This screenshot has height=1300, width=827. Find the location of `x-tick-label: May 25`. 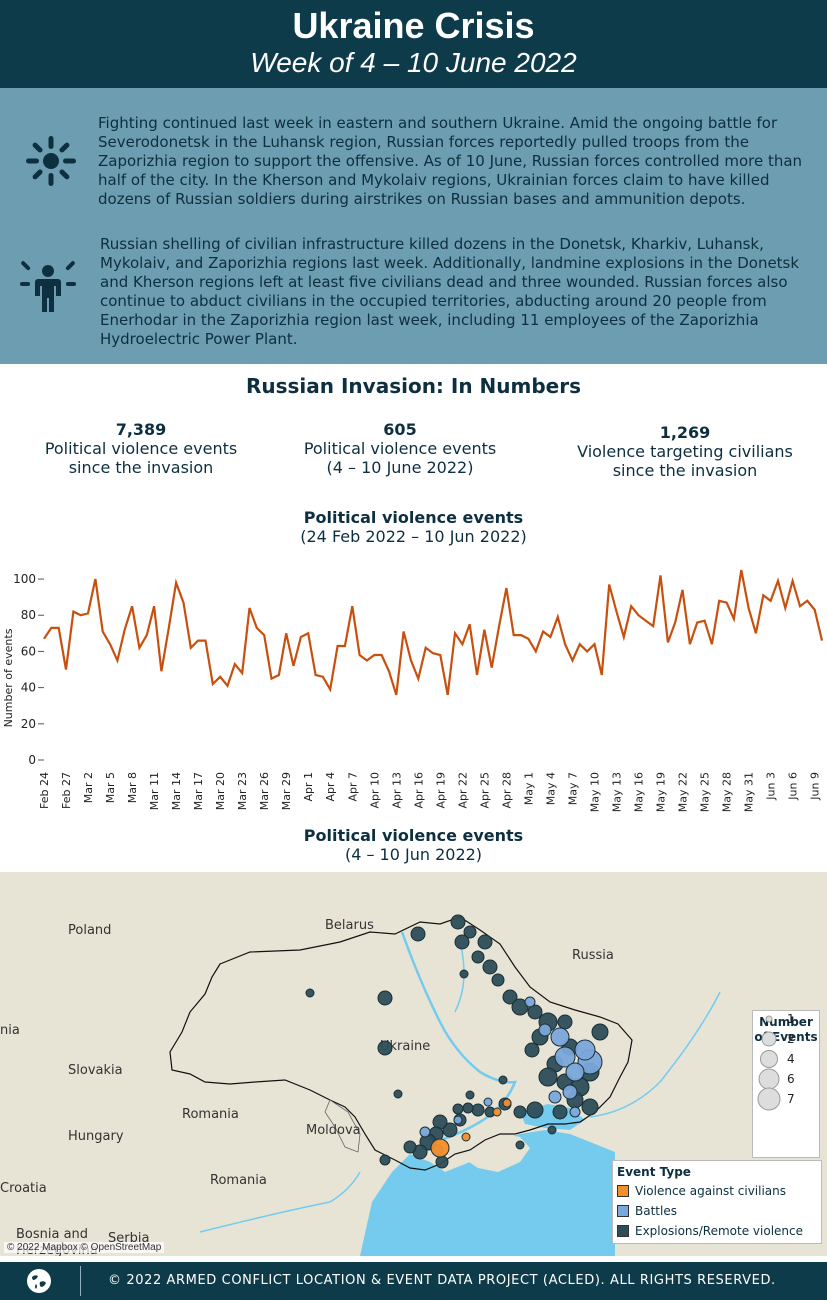

x-tick-label: May 25 is located at coordinates (705, 792).